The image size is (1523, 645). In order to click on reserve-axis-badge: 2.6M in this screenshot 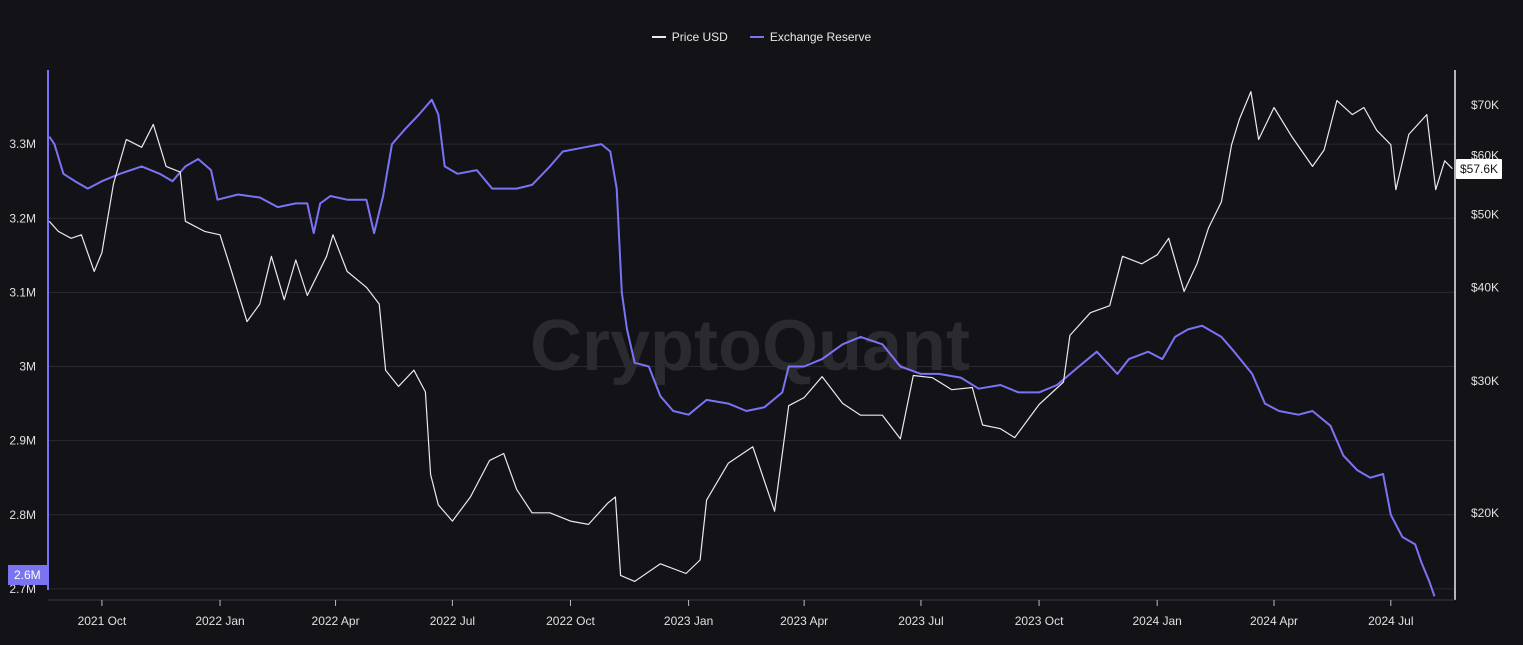, I will do `click(27, 575)`.